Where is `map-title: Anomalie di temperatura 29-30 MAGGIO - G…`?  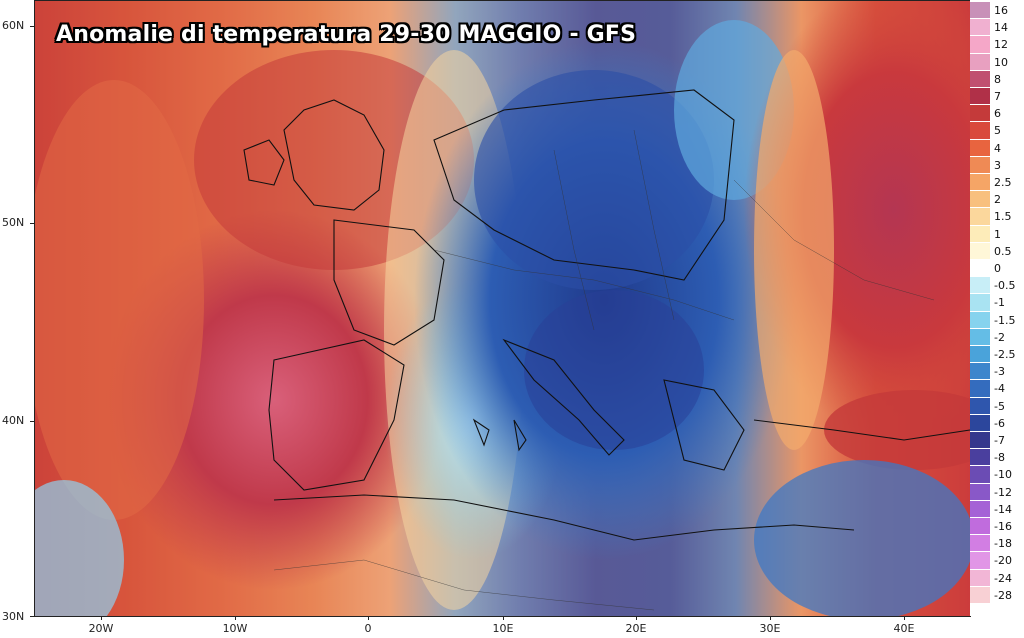
map-title: Anomalie di temperatura 29-30 MAGGIO - G… is located at coordinates (346, 34).